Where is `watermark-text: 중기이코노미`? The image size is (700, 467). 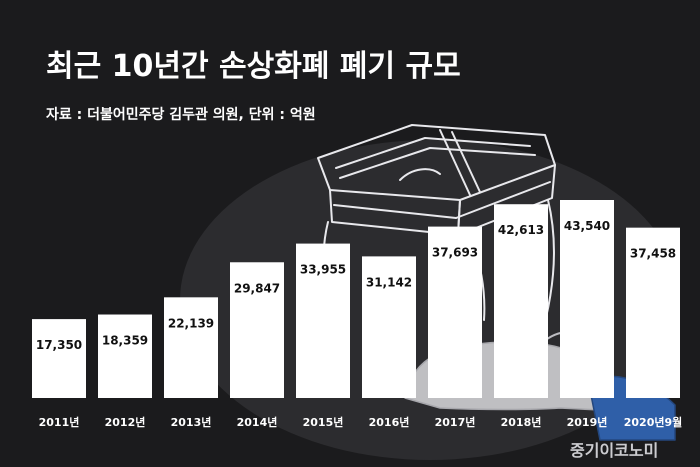
watermark-text: 중기이코노미 is located at coordinates (614, 450).